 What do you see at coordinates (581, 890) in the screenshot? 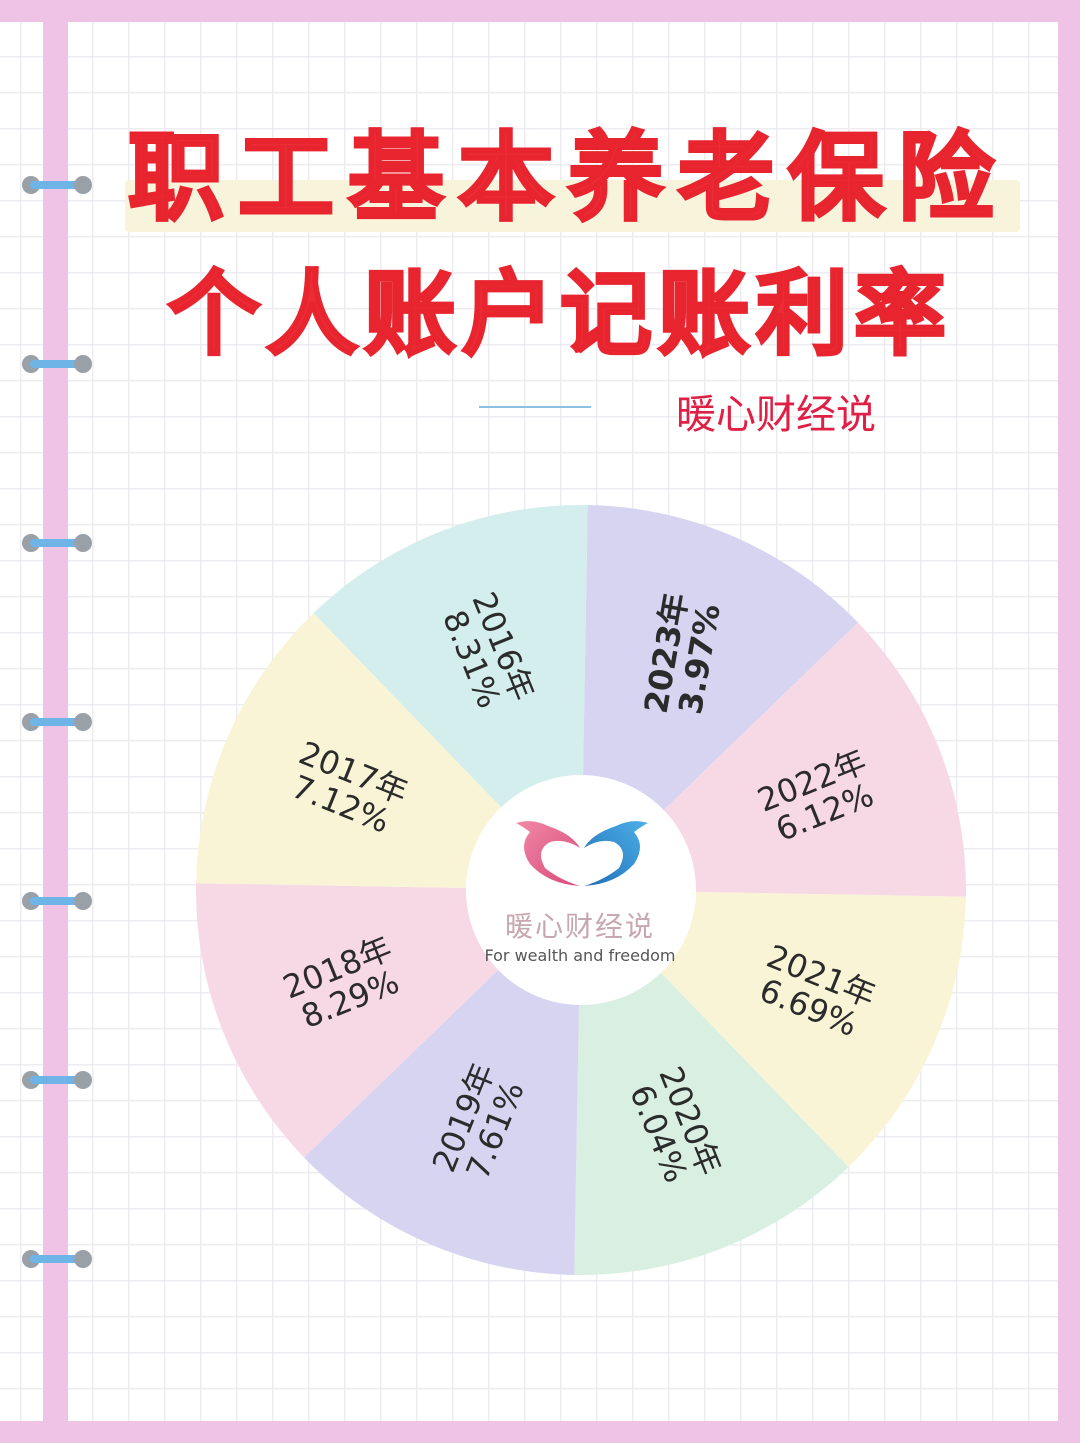
I see `center-logo-circle` at bounding box center [581, 890].